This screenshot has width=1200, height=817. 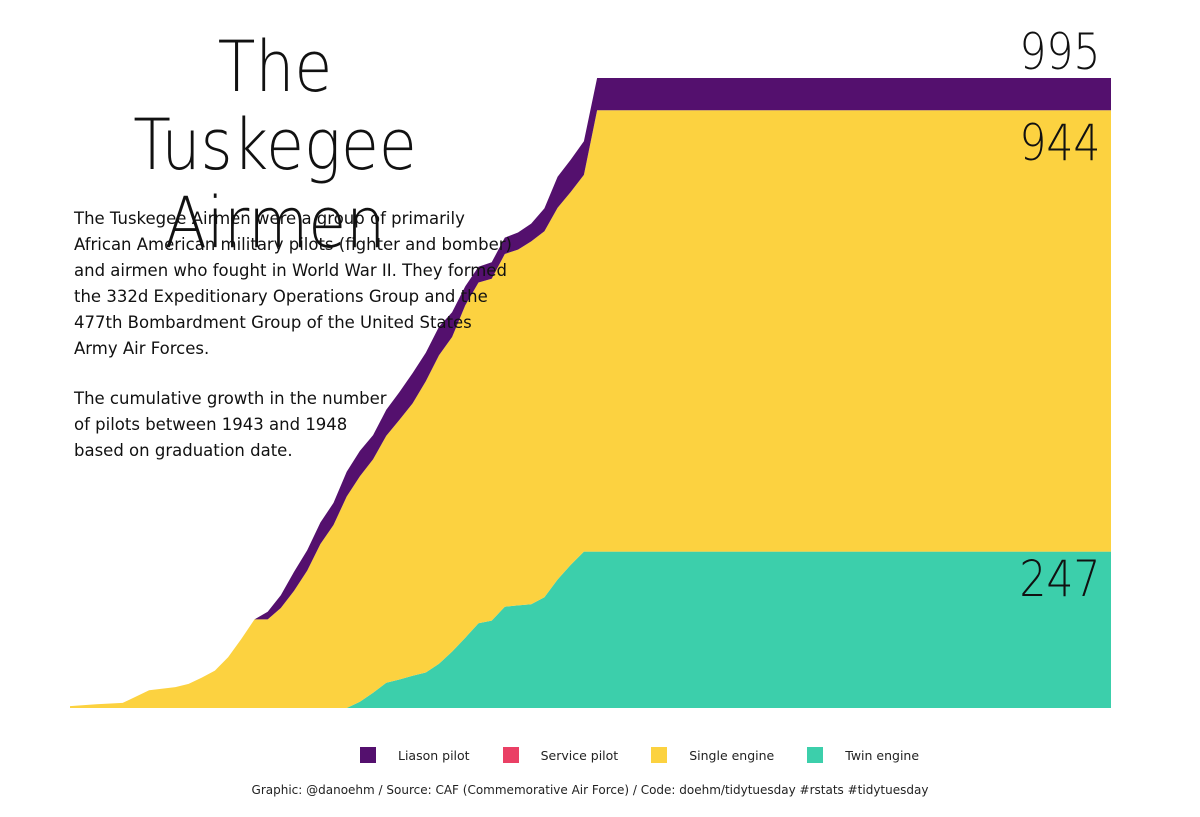 I want to click on legend-item-twin: Twin engine, so click(x=863, y=755).